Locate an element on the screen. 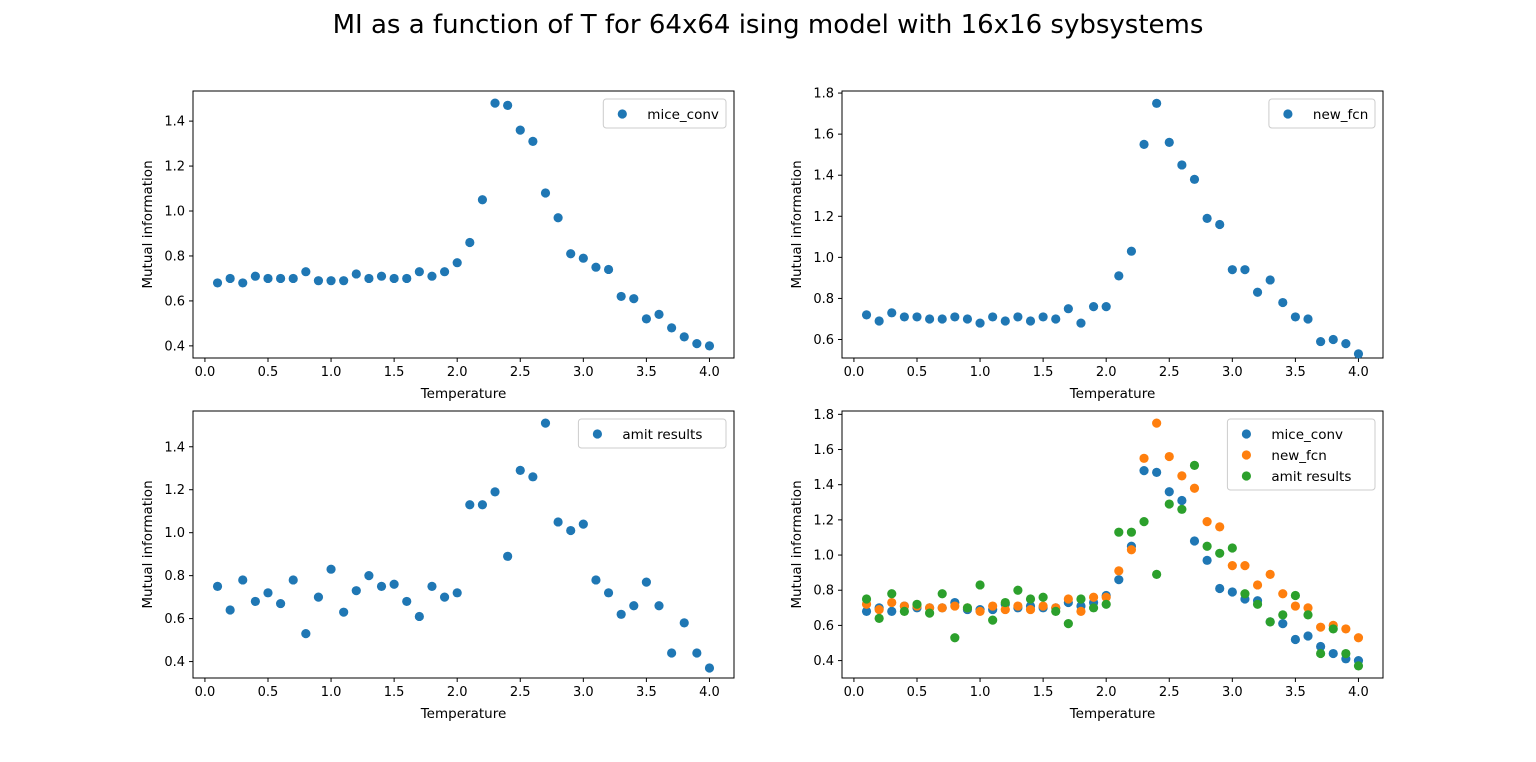  y-tick-label: 1.0 is located at coordinates (823, 258).